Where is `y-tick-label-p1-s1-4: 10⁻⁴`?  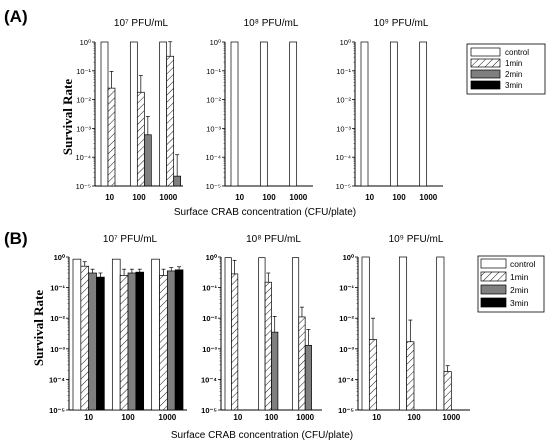 y-tick-label-p1-s1-4: 10⁻⁴ is located at coordinates (209, 379).